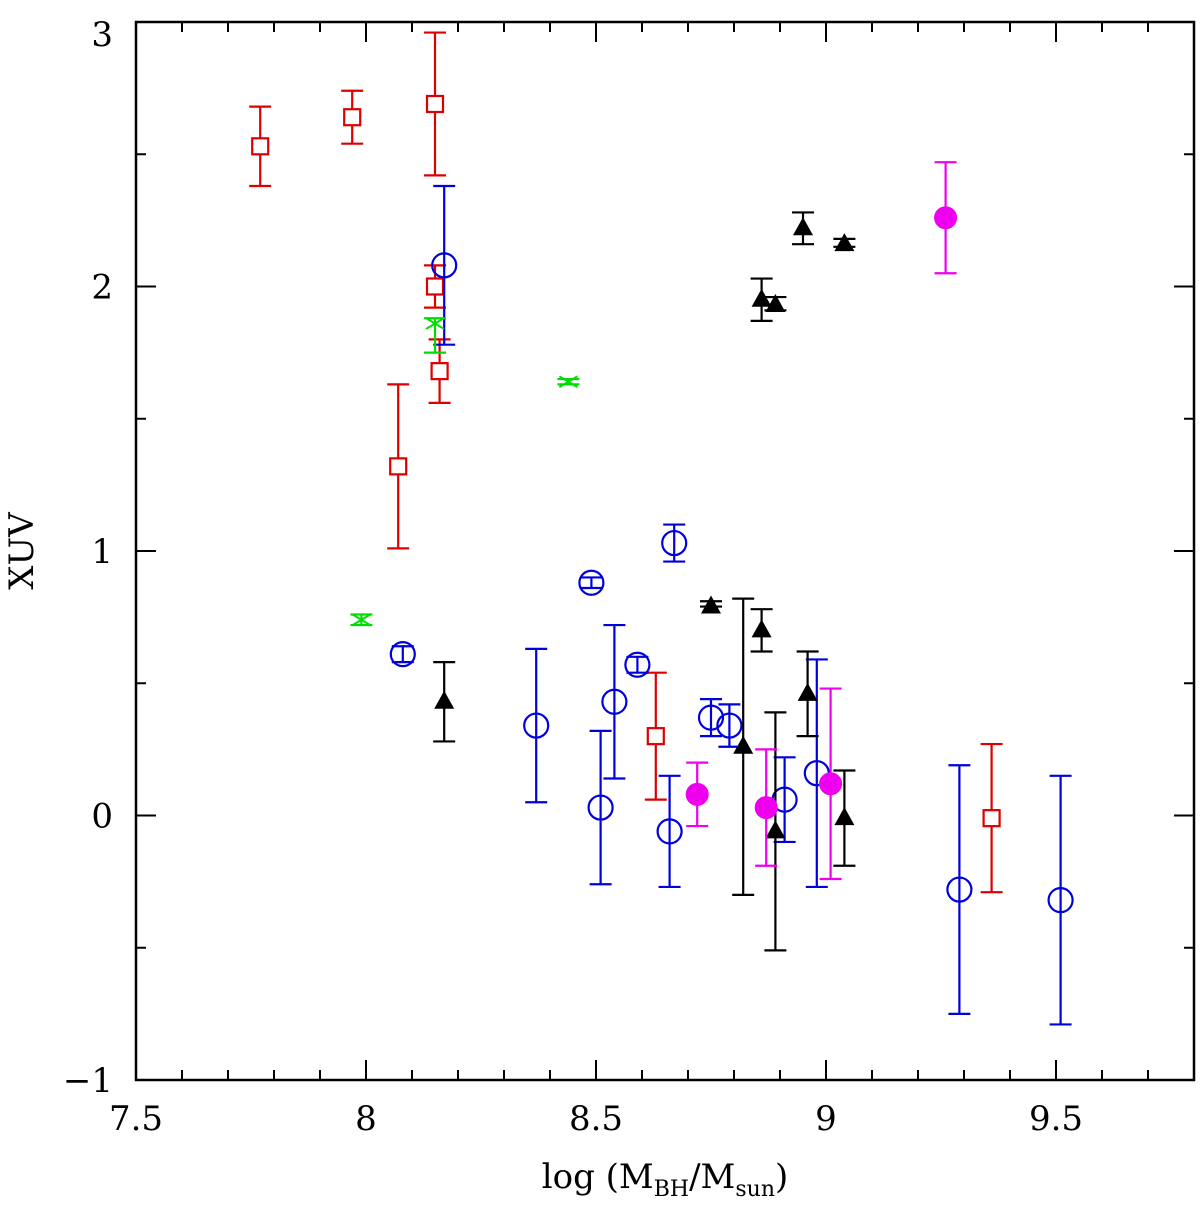  What do you see at coordinates (755, 1188) in the screenshot?
I see `x-axis-title-sub2: sun` at bounding box center [755, 1188].